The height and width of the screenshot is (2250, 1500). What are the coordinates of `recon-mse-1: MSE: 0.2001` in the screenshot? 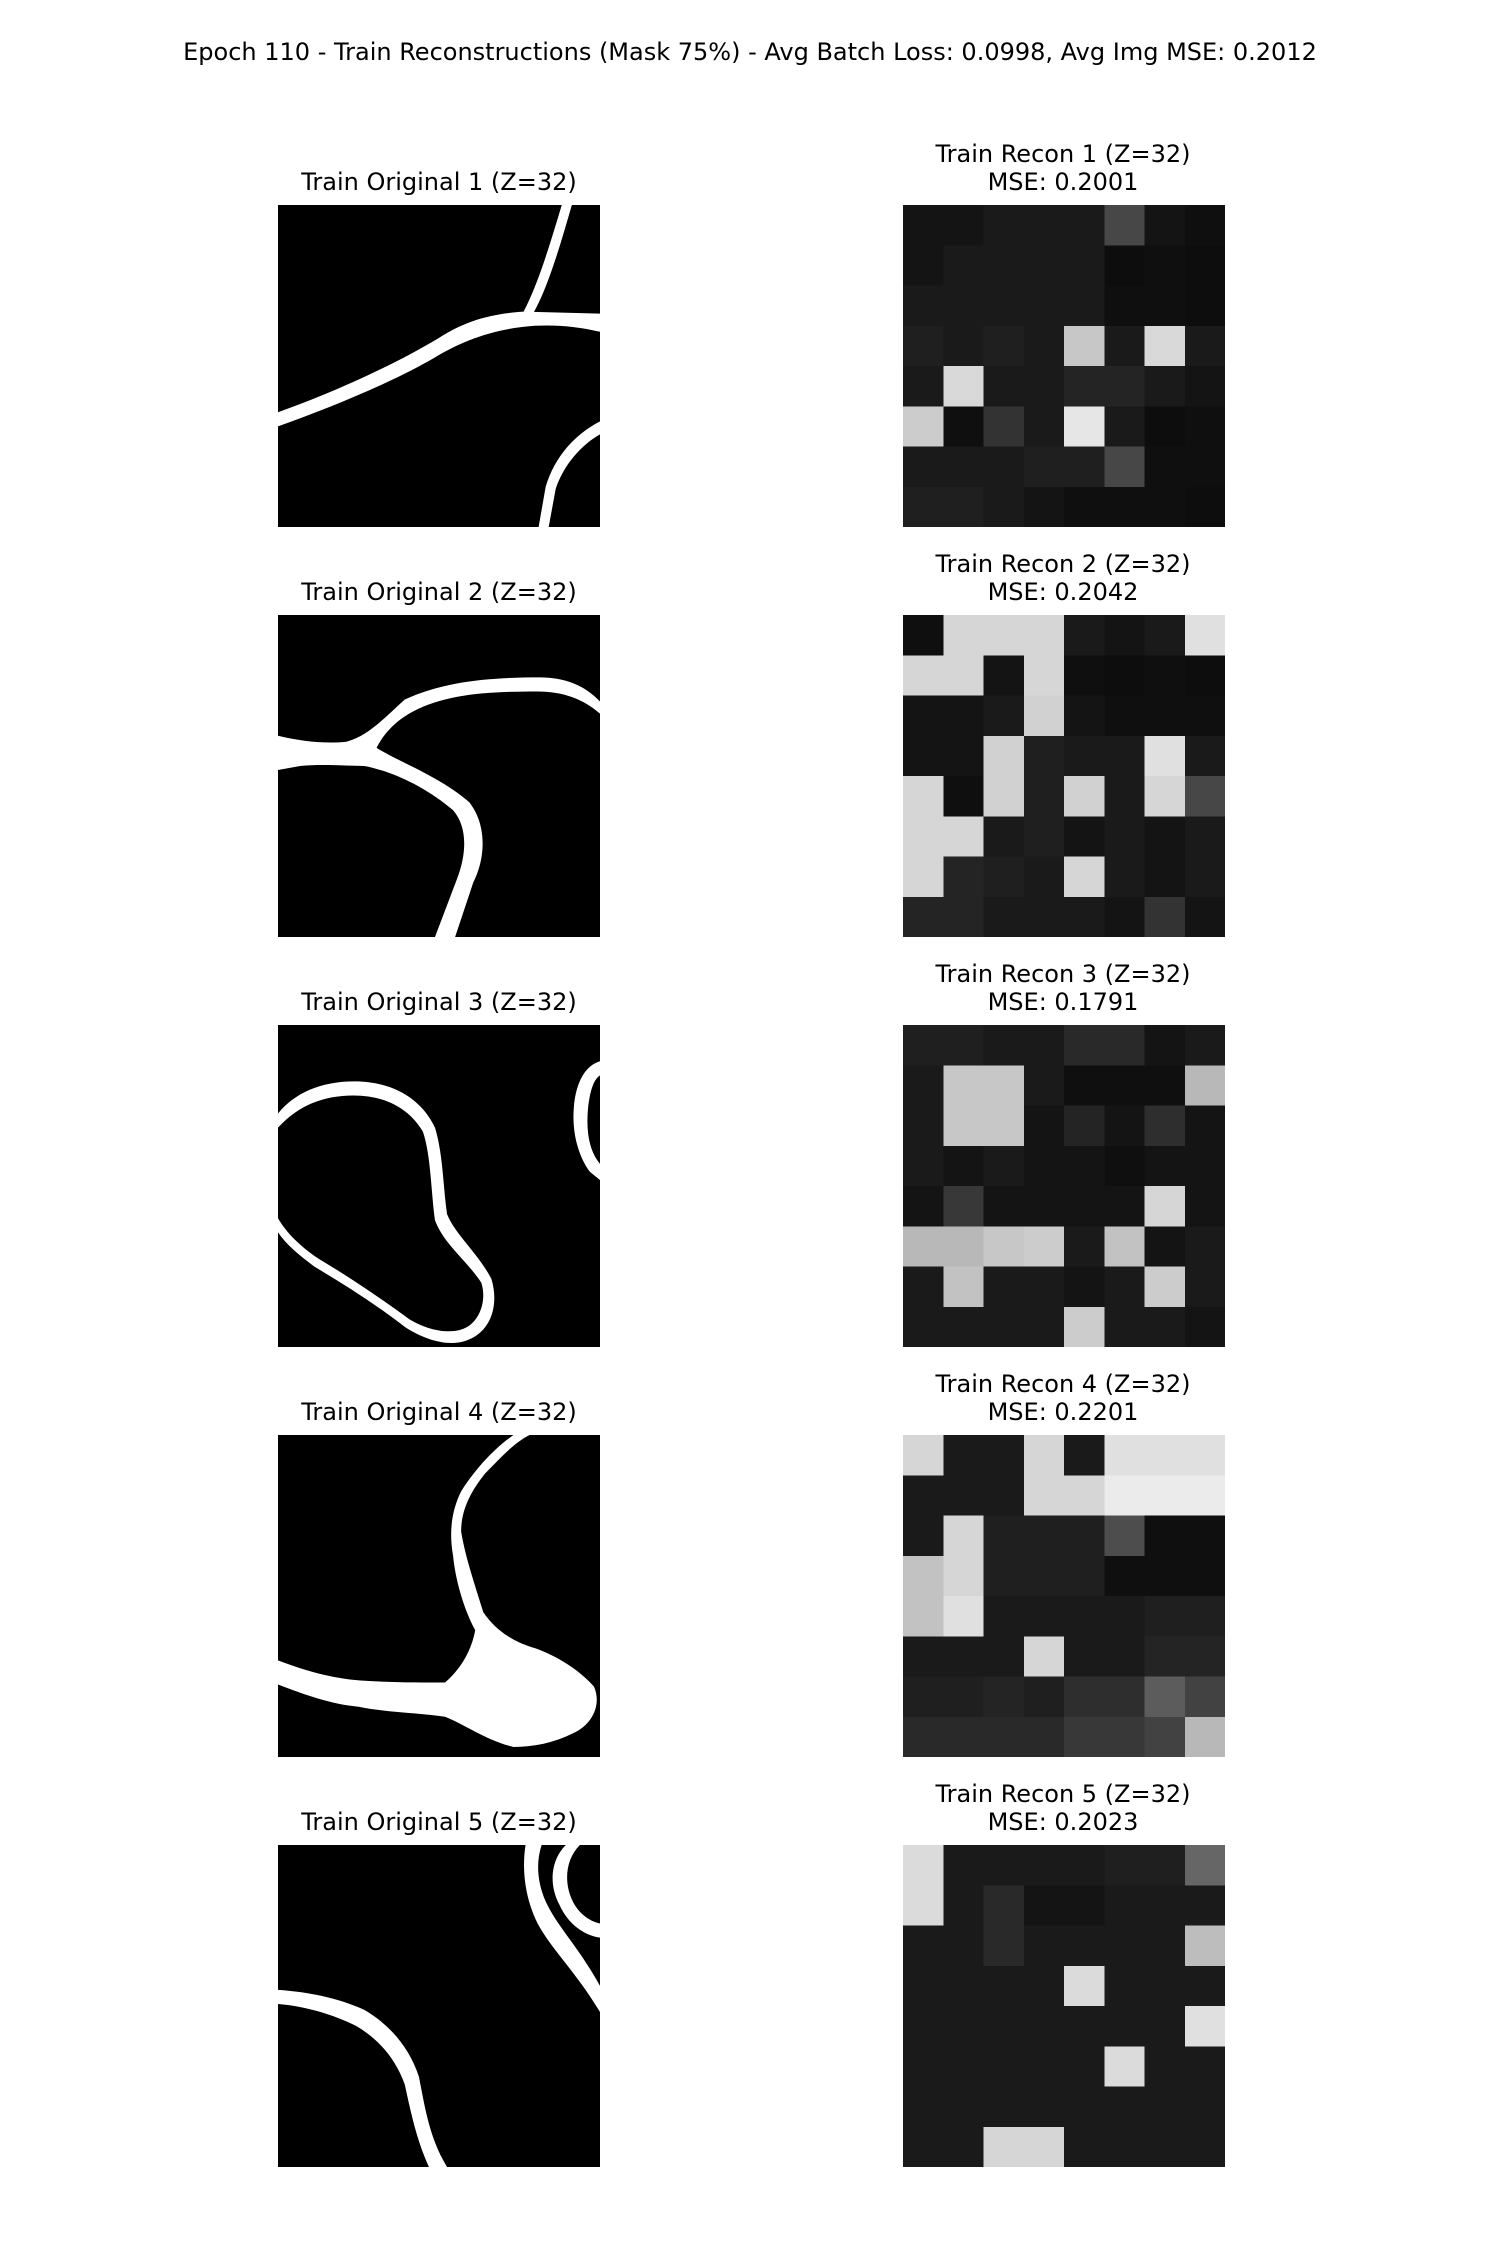 It's located at (1063, 182).